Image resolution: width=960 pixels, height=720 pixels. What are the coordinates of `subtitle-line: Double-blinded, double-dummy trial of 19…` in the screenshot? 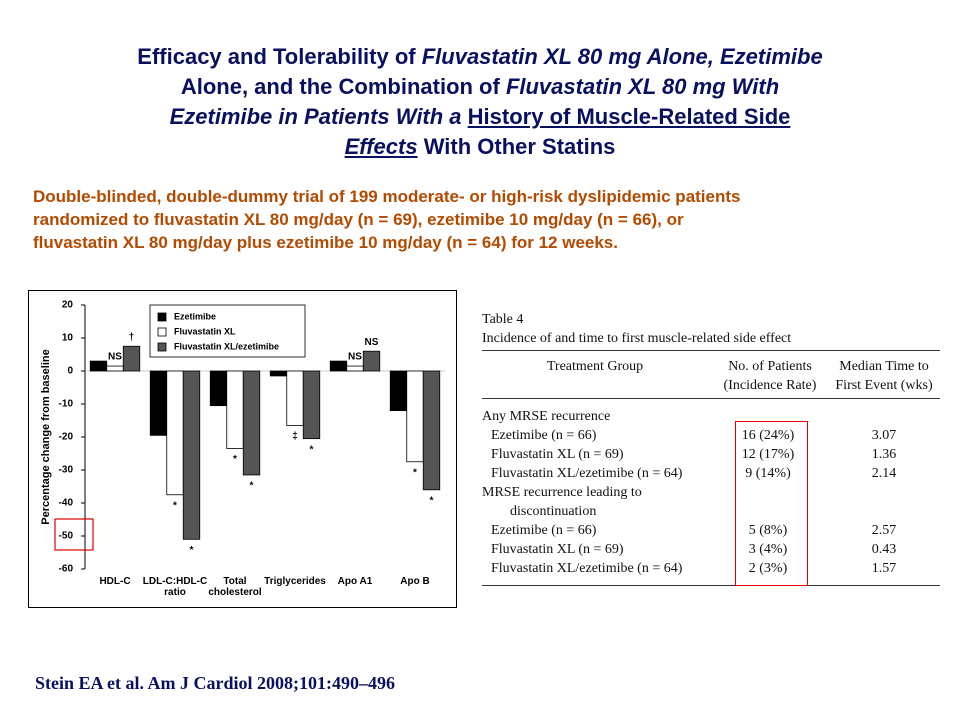 It's located at (387, 196).